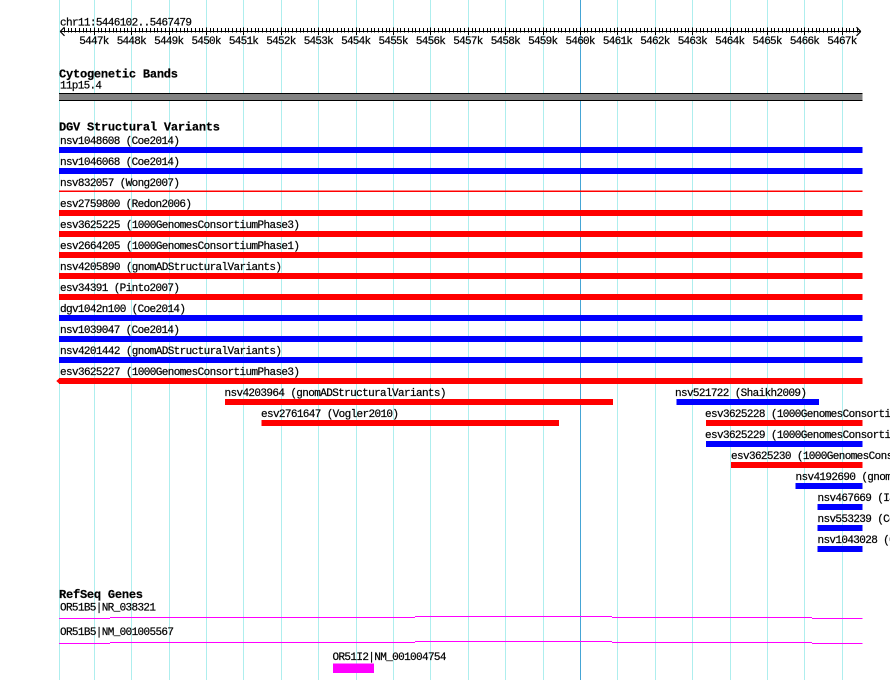 The width and height of the screenshot is (890, 685). What do you see at coordinates (797, 436) in the screenshot?
I see `svg-text:esv3625229 (1000GenomesConsort: esv3625229 (1000GenomesConsortiumPhase3)` at bounding box center [797, 436].